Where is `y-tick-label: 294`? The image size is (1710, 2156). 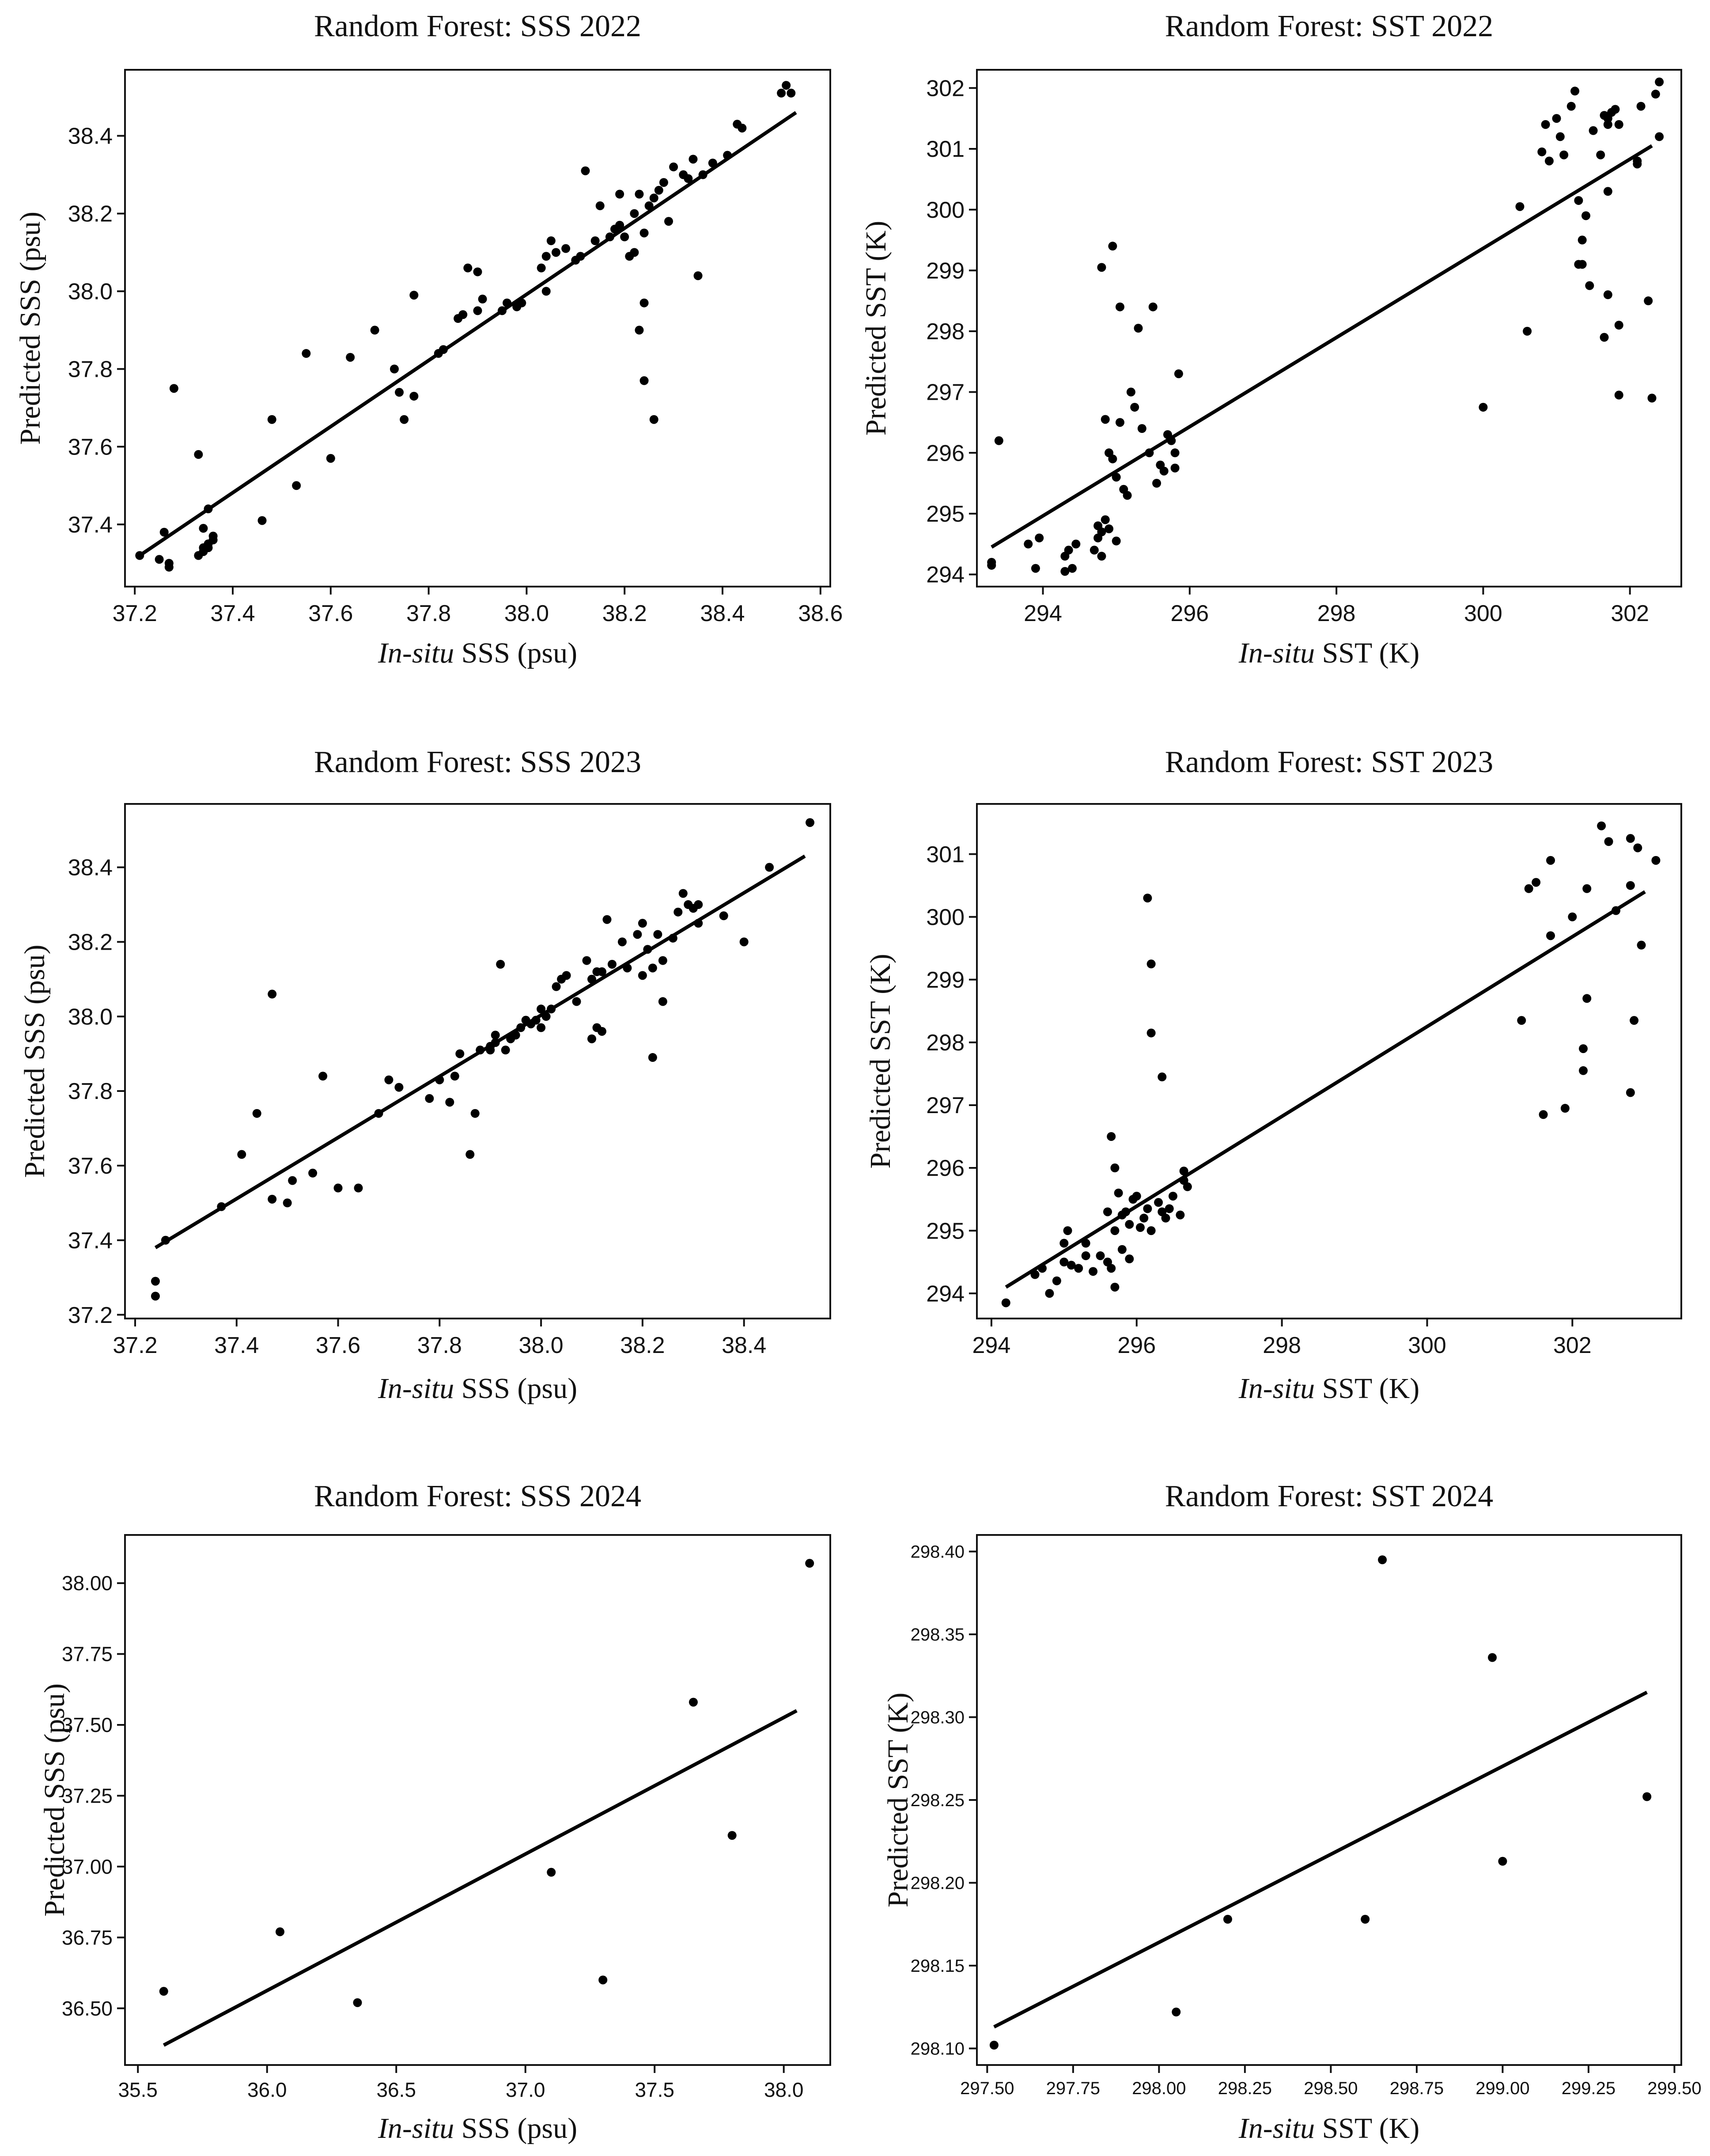 y-tick-label: 294 is located at coordinates (945, 575).